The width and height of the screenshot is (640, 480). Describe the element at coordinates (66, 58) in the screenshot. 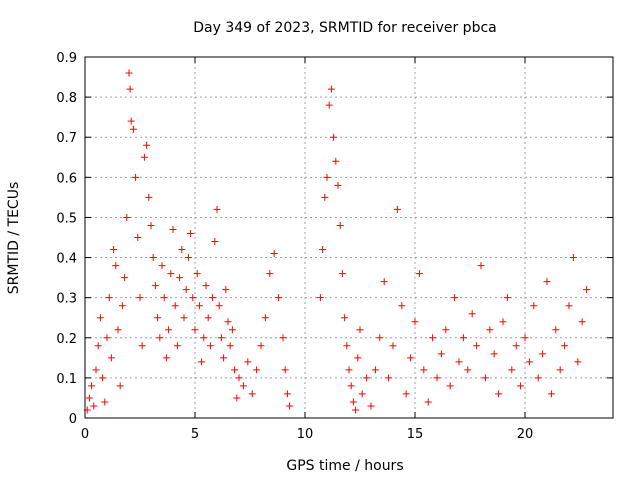

I see `y-tick-label: 0.9` at that location.